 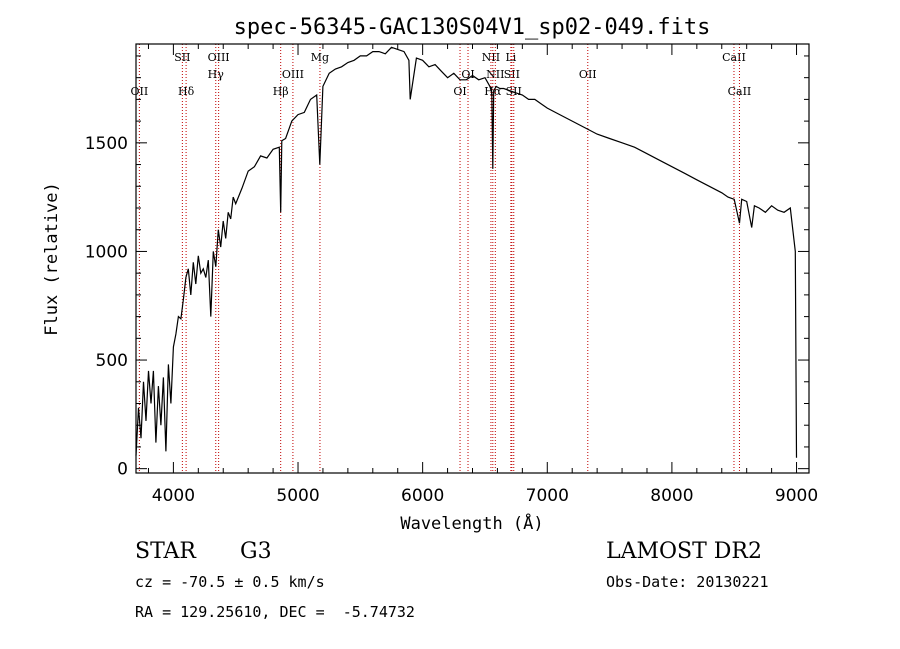 What do you see at coordinates (52, 259) in the screenshot?
I see `y-axis-label: Flux (relative)` at bounding box center [52, 259].